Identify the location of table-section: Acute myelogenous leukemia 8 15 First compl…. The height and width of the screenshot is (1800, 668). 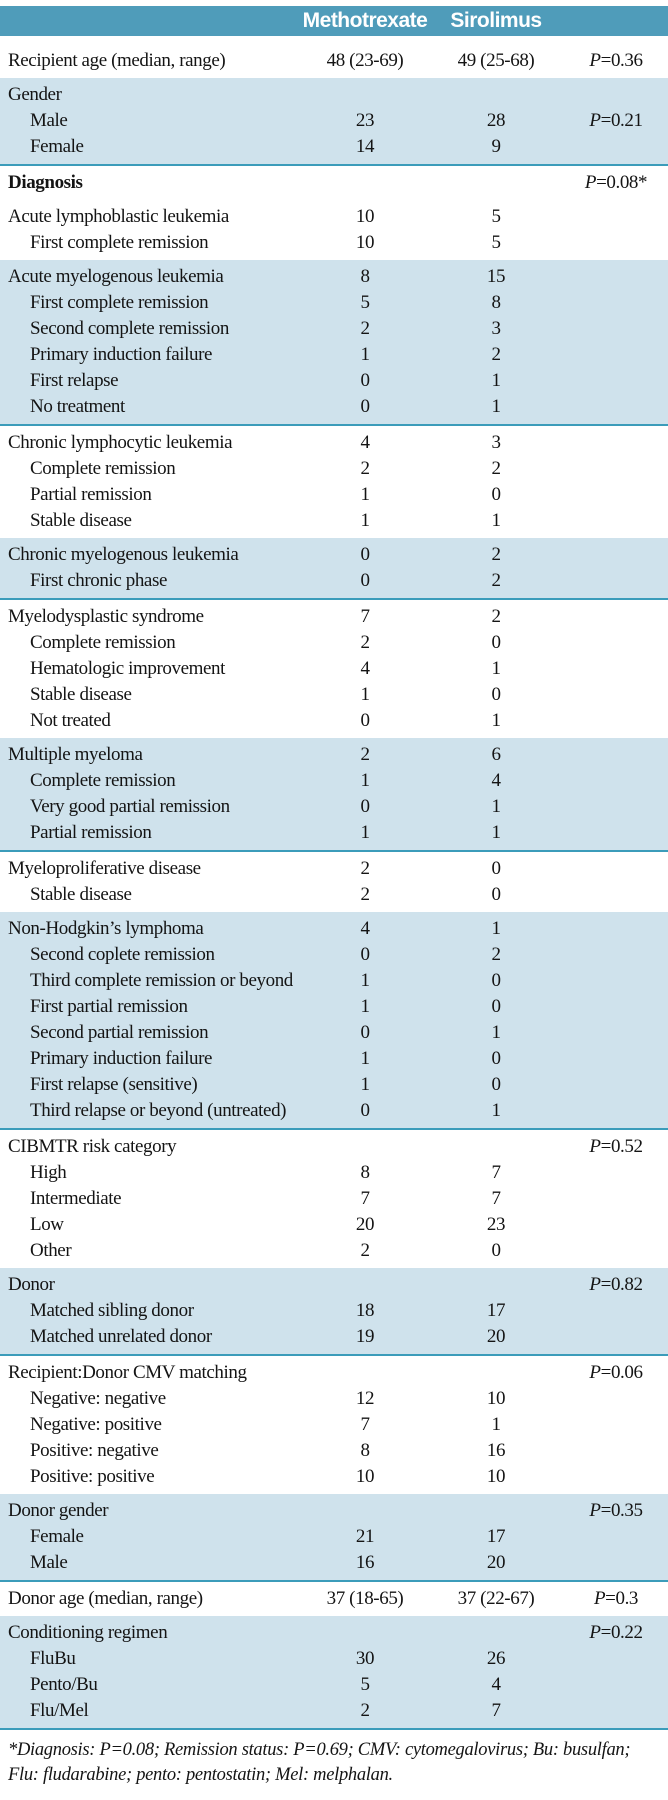
(334, 343).